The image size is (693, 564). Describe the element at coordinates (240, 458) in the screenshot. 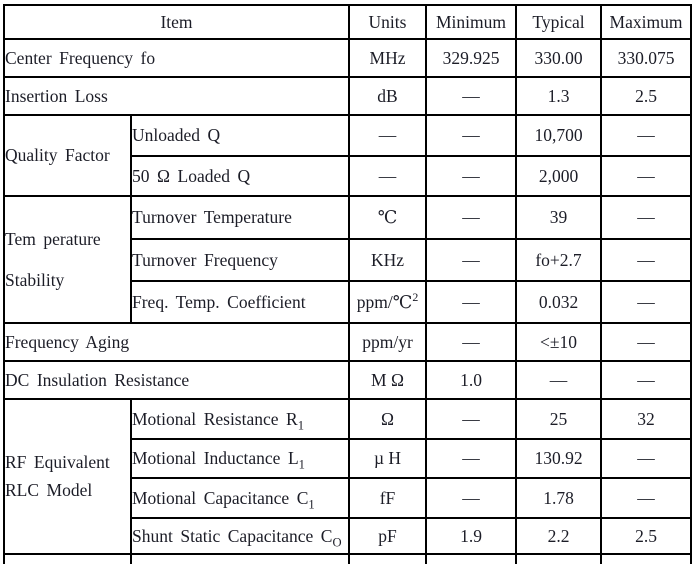

I see `cell-item: Motional Inductance L1` at that location.